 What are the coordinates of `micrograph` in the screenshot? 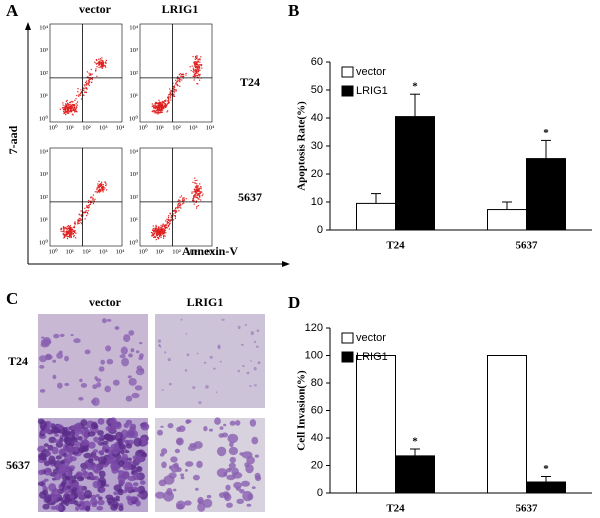 It's located at (93, 465).